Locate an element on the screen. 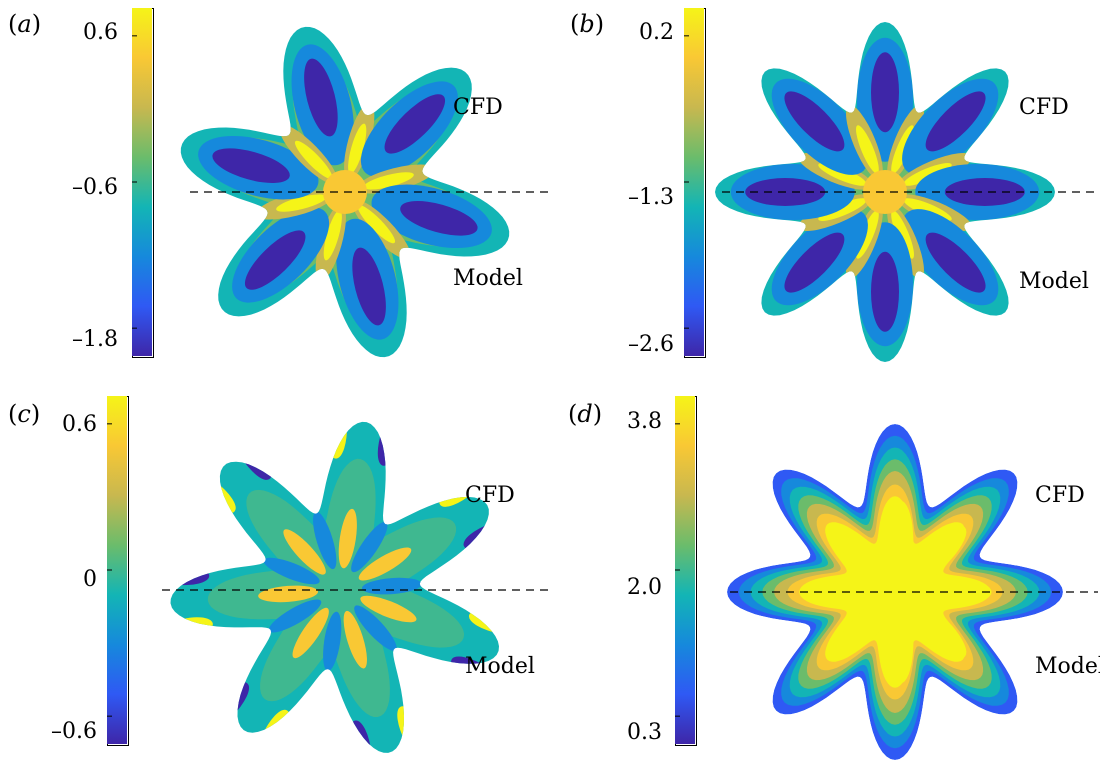  model-label-d: Model is located at coordinates (1067, 666).